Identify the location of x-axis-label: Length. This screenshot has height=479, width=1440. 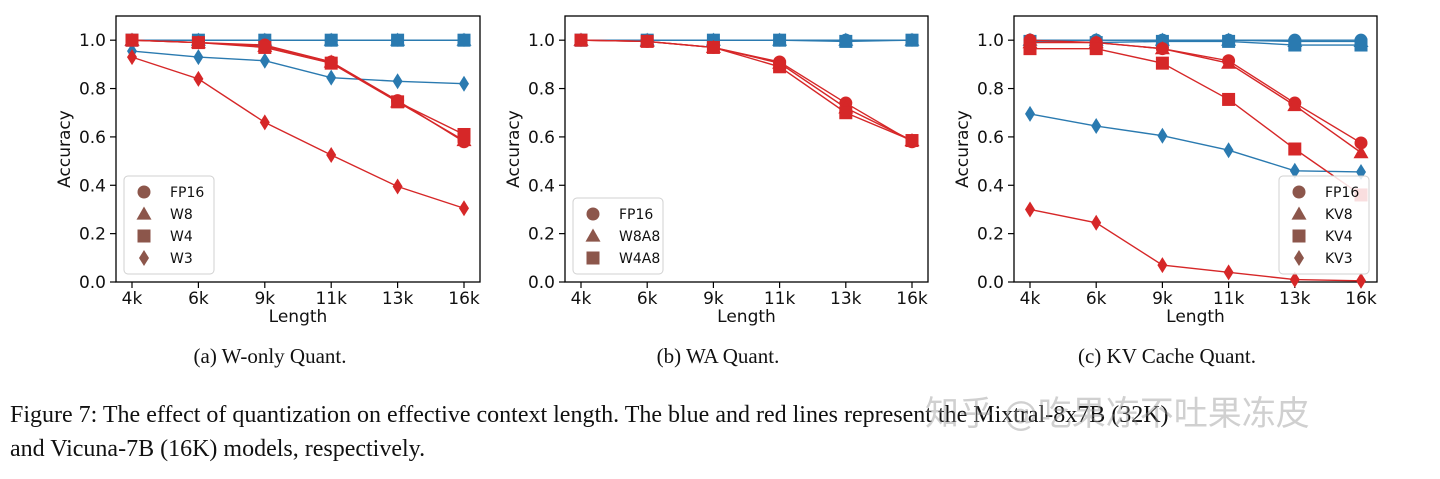
(1195, 317).